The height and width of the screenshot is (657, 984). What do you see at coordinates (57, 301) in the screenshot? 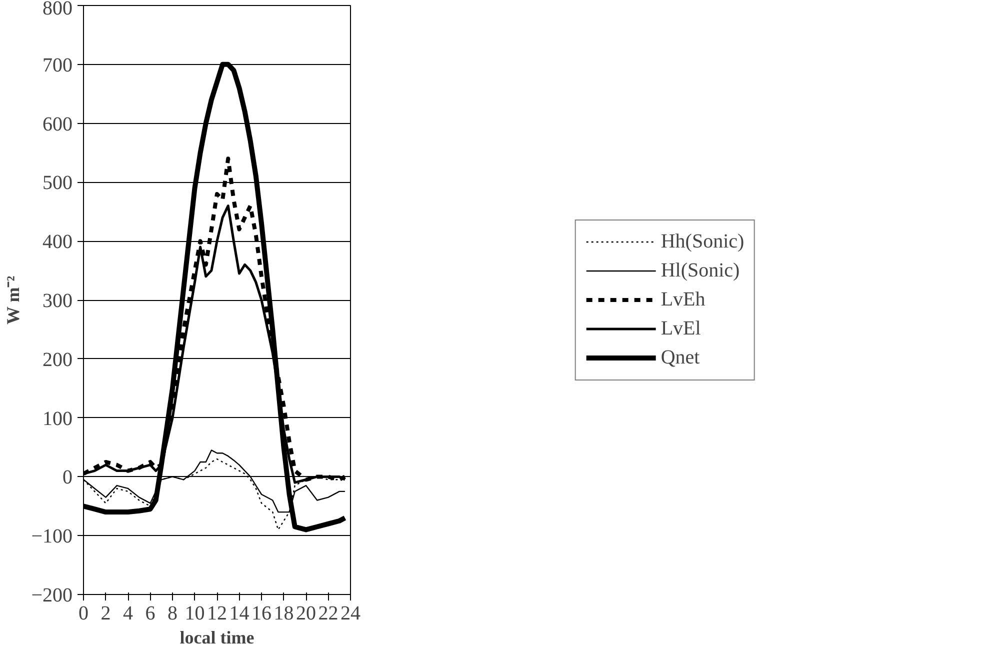
I see `y-tick-label: 300` at bounding box center [57, 301].